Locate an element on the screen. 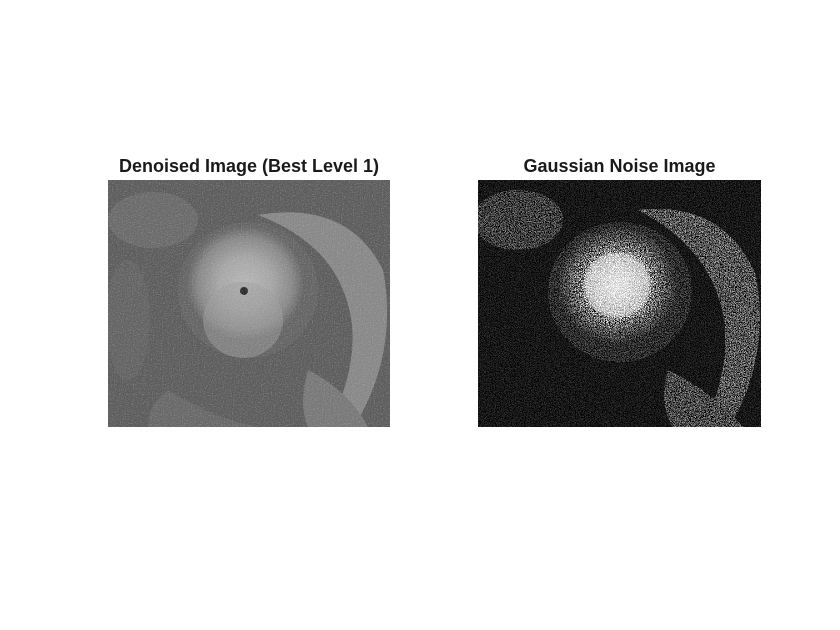 The height and width of the screenshot is (630, 840). denoised-image-title: Denoised Image (Best Level 1) is located at coordinates (249, 166).